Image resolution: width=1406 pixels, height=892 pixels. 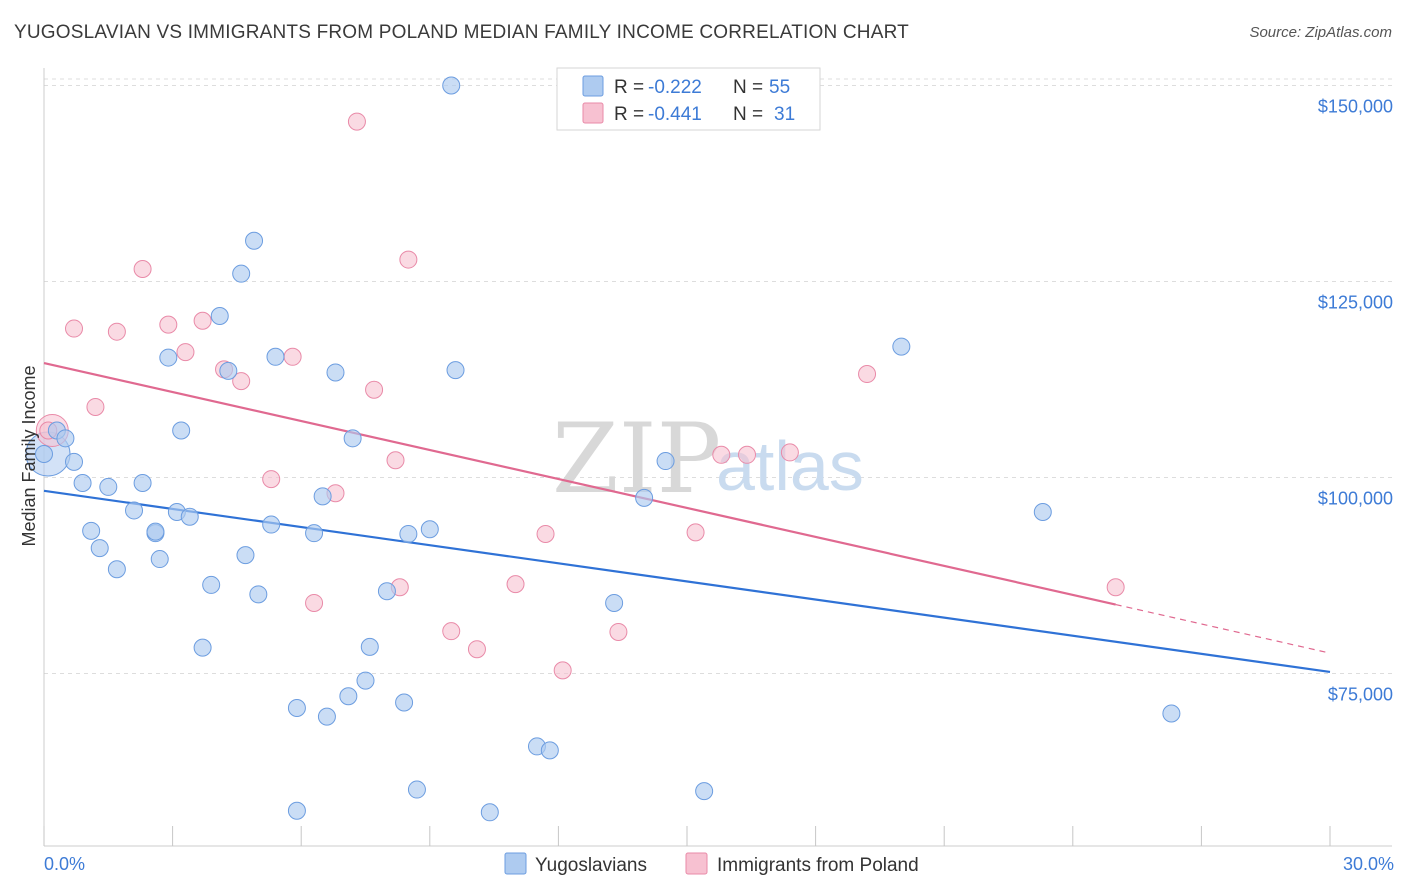 What do you see at coordinates (593, 86) in the screenshot?
I see `legend-swatch-yugoslavians` at bounding box center [593, 86].